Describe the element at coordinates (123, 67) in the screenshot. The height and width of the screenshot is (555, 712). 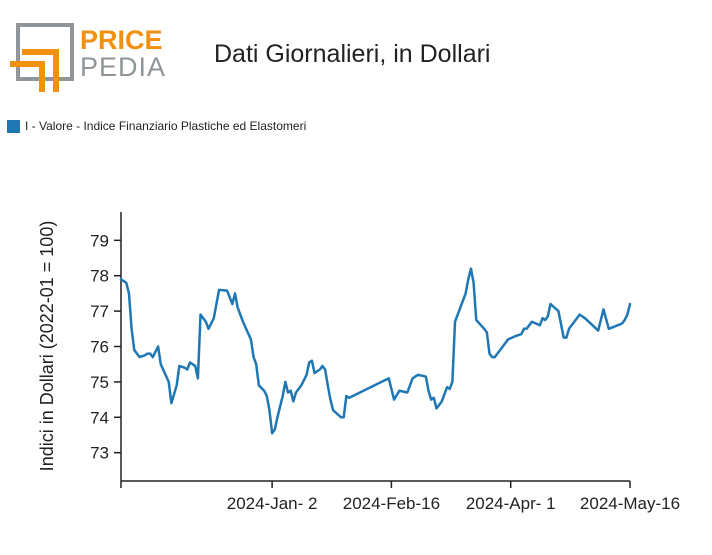
I see `logo-word-pedia: PEDIA` at that location.